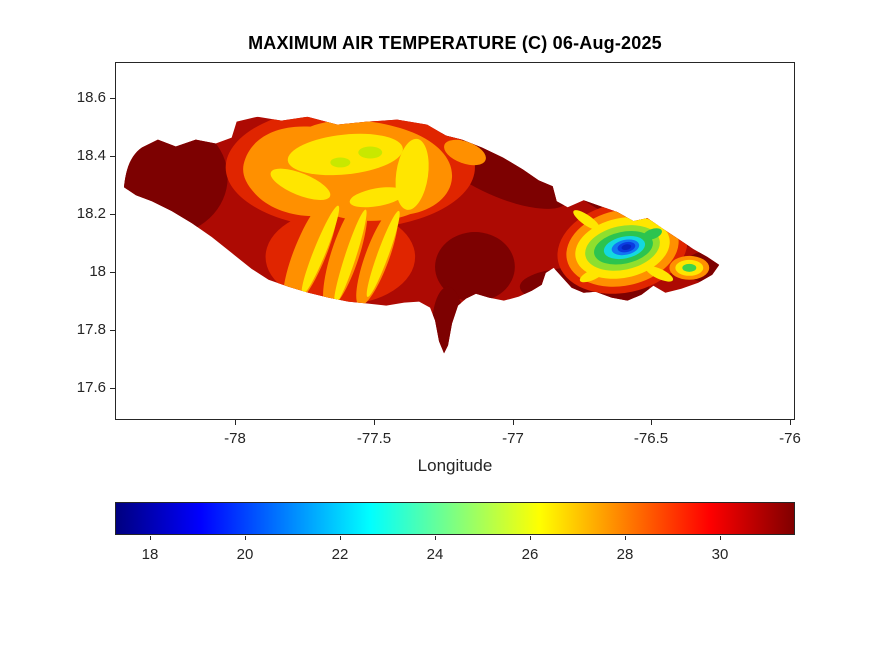  What do you see at coordinates (513, 438) in the screenshot?
I see `x-tick-label: -77` at bounding box center [513, 438].